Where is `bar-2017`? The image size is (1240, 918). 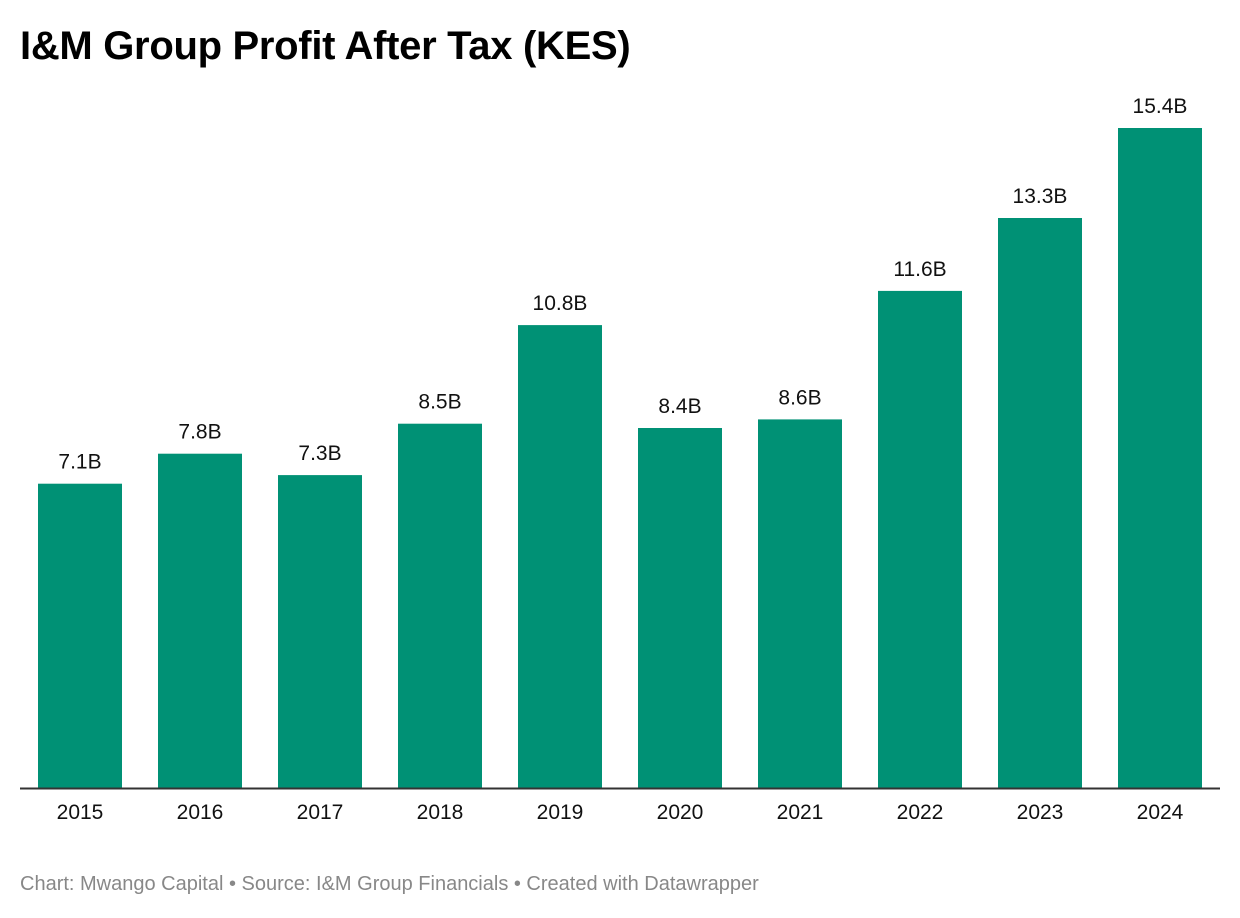 bar-2017 is located at coordinates (320, 631).